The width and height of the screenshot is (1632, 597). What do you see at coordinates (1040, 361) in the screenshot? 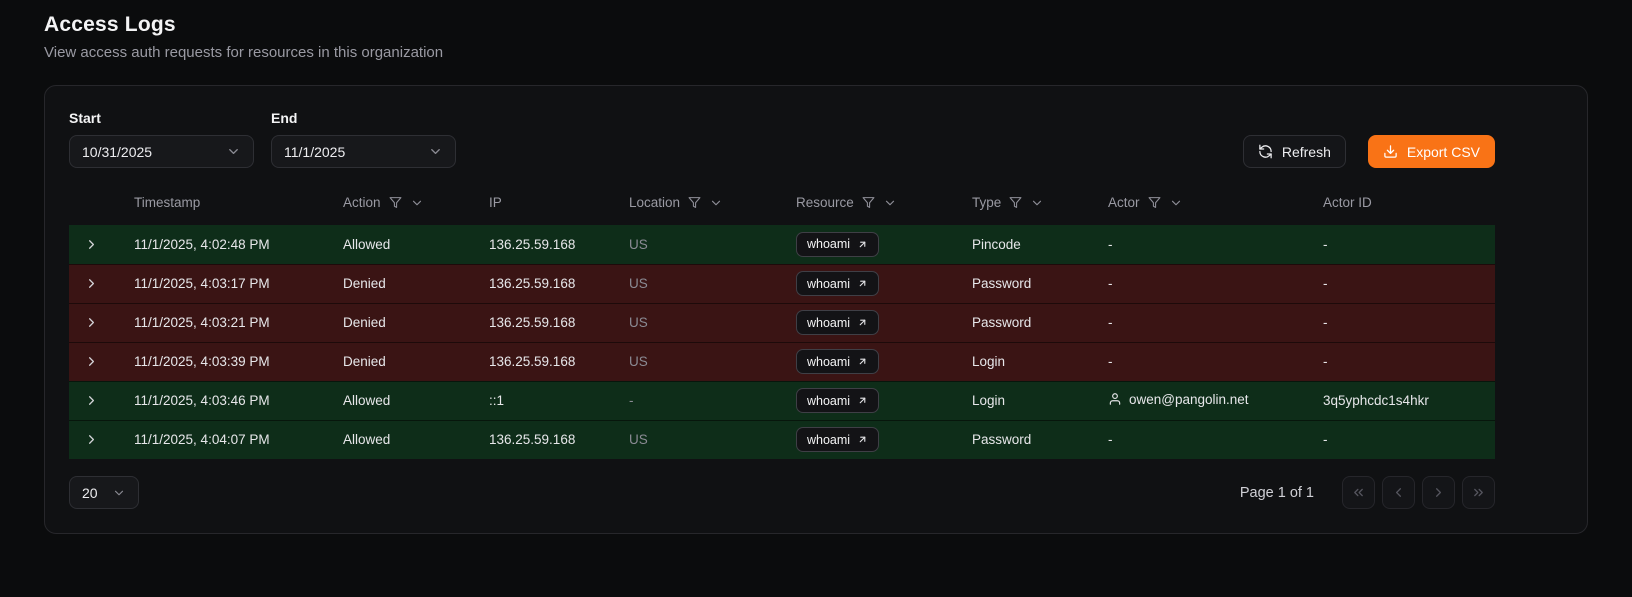
I see `type-cell: Login` at bounding box center [1040, 361].